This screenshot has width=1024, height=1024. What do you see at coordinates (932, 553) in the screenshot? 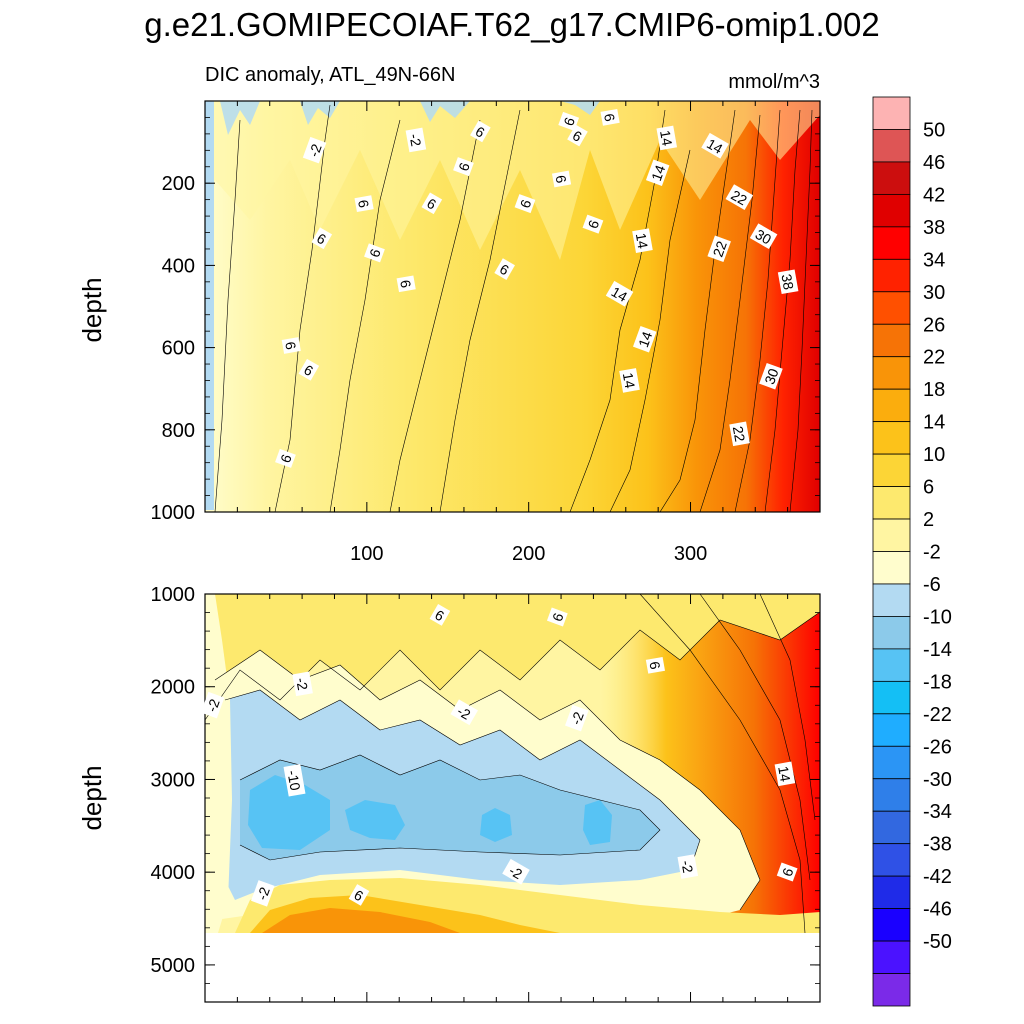
I see `colorbar-label: -2` at bounding box center [932, 553].